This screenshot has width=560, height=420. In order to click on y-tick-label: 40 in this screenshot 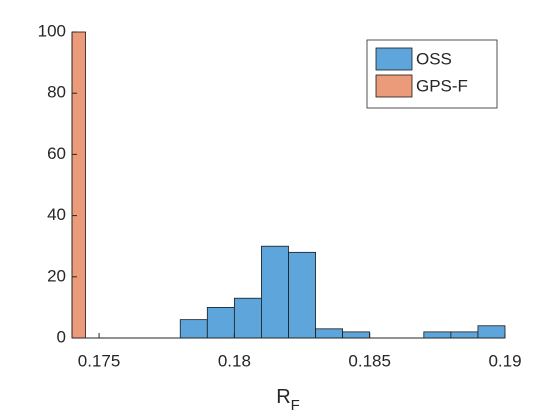, I will do `click(56, 214)`.